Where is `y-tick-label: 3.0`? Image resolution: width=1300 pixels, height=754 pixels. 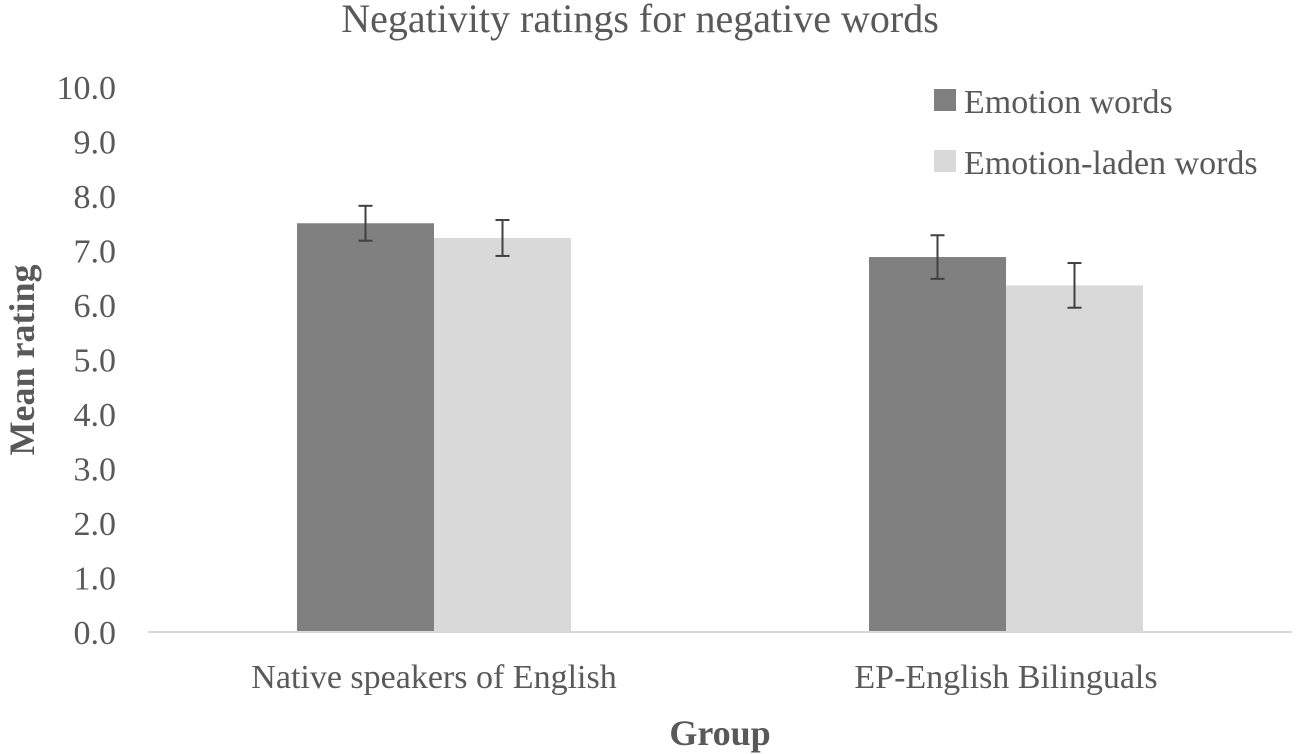 y-tick-label: 3.0 is located at coordinates (95, 470).